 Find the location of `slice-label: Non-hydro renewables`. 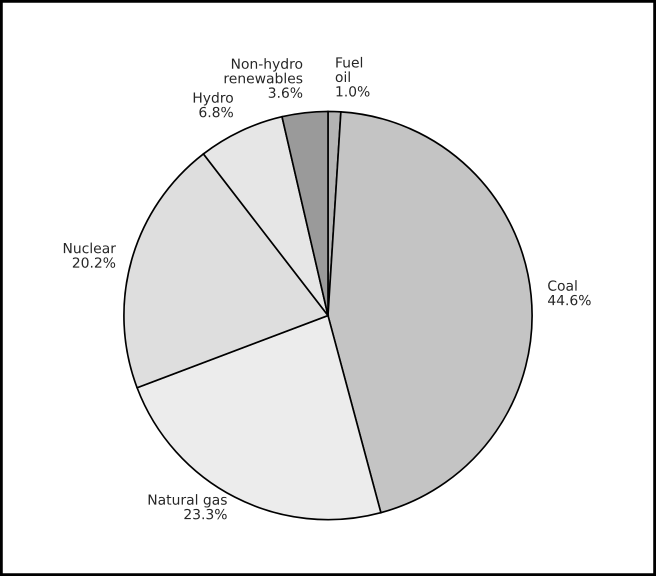

slice-label: Non-hydro renewables is located at coordinates (263, 71).